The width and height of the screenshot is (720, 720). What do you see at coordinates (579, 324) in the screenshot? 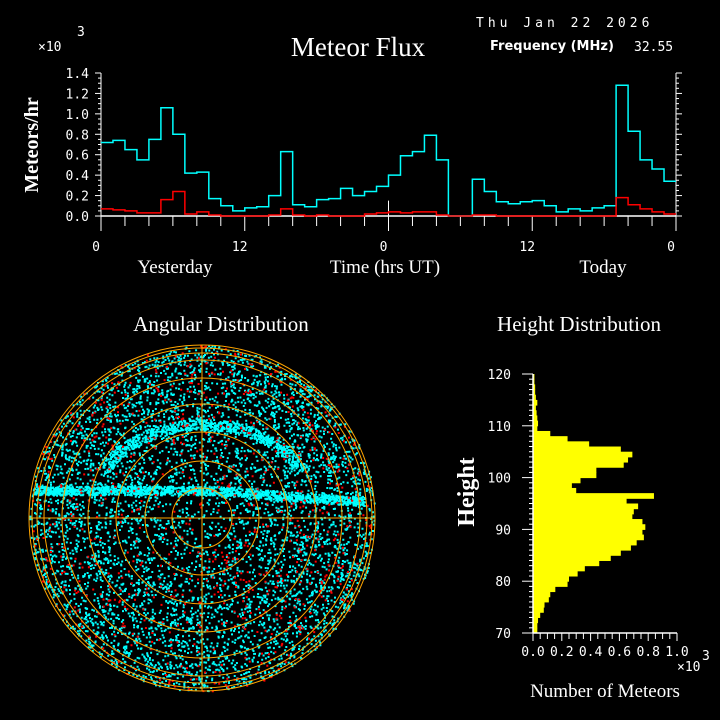
I see `height-title: Height Distribution` at bounding box center [579, 324].